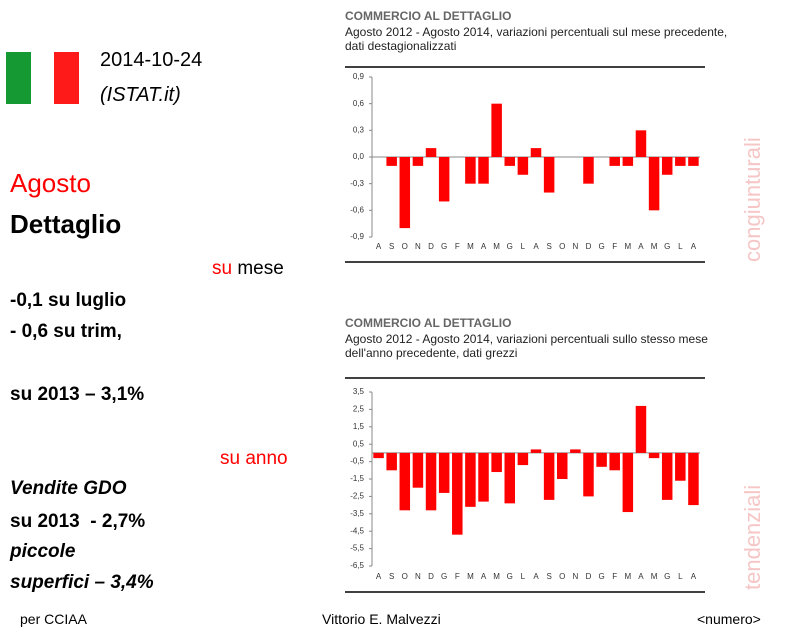 Image resolution: width=786 pixels, height=636 pixels. Describe the element at coordinates (82, 582) in the screenshot. I see `text-line: superfici – 3,4%` at that location.